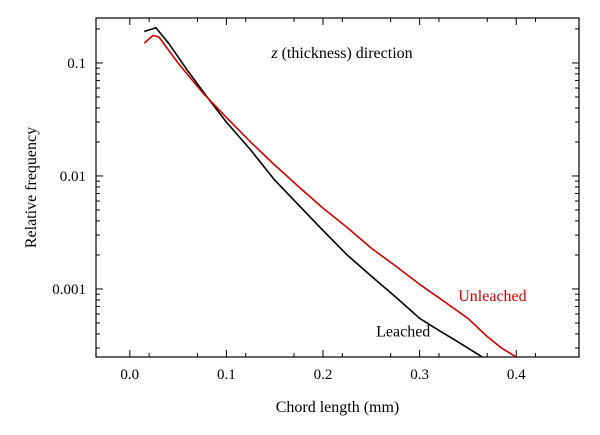 The height and width of the screenshot is (435, 600). Describe the element at coordinates (451, 314) in the screenshot. I see `series-label-layer: Leached Unleached` at that location.